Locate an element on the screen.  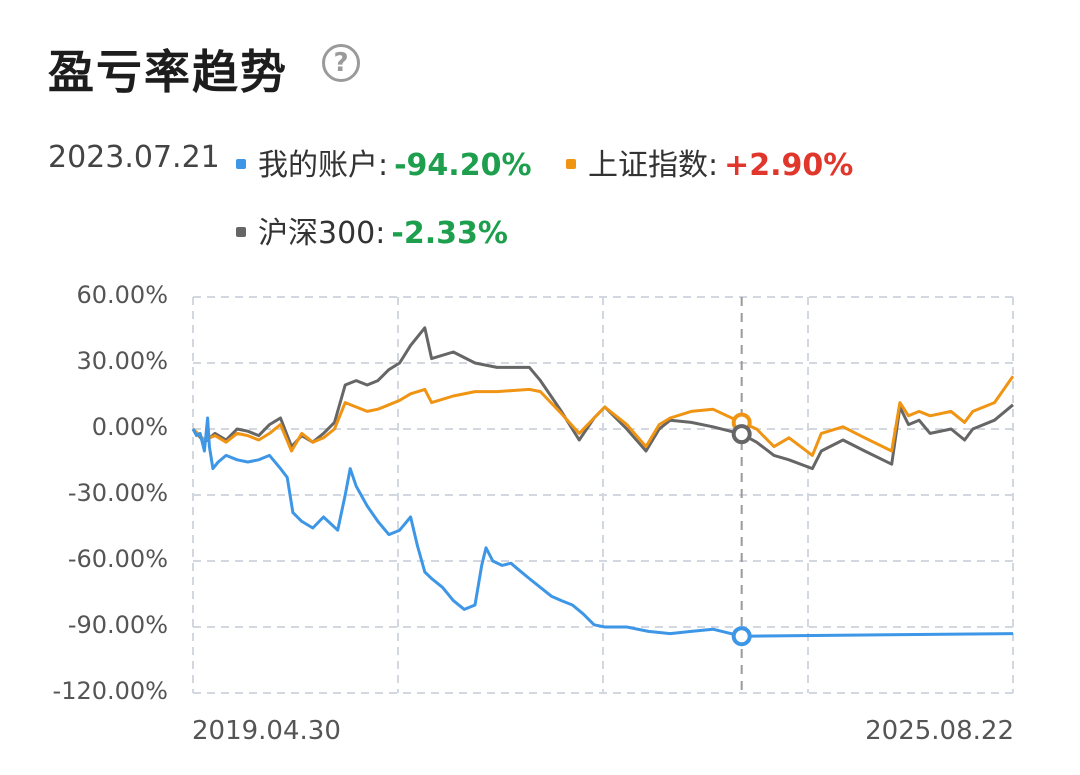
y-tick-label: 0.00% is located at coordinates (129, 427).